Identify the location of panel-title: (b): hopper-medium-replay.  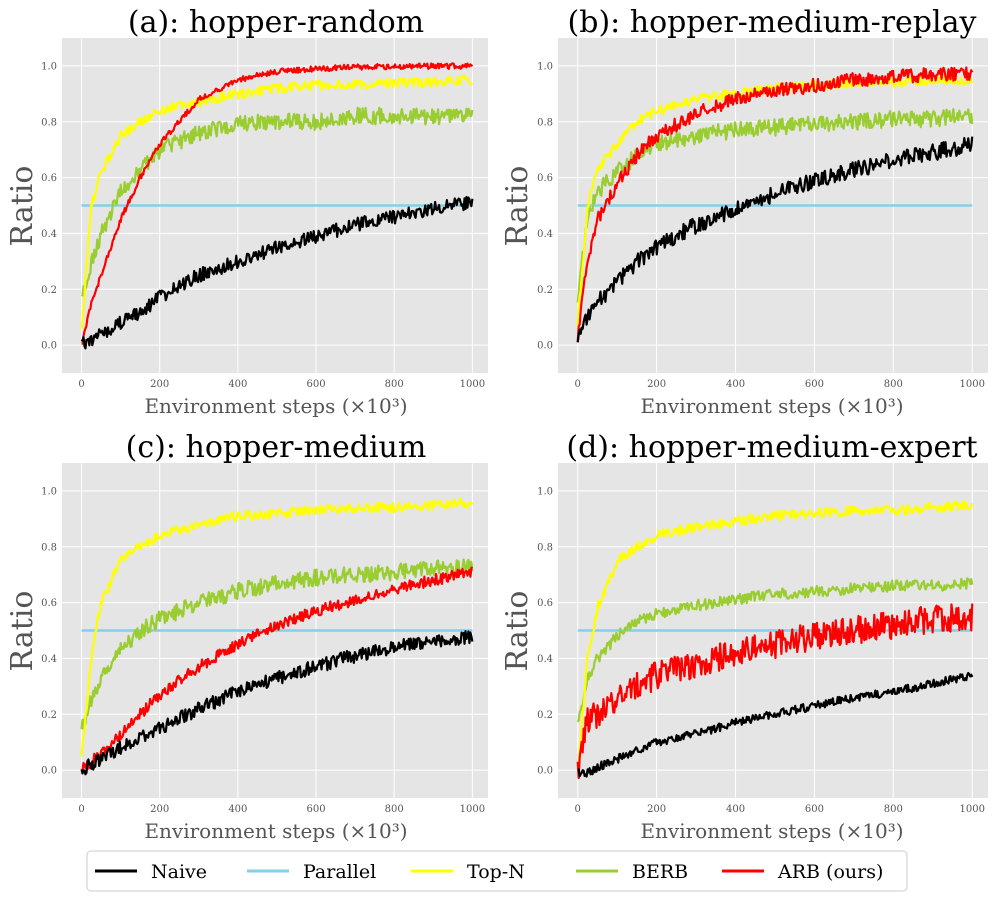
(772, 22).